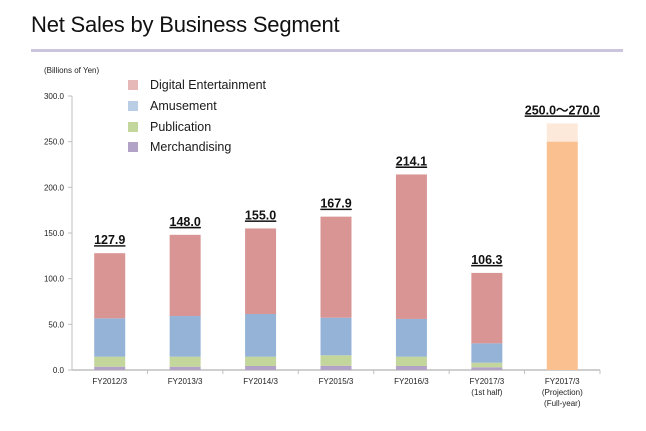 The width and height of the screenshot is (646, 431). What do you see at coordinates (486, 260) in the screenshot?
I see `bar-total-label: 106.3` at bounding box center [486, 260].